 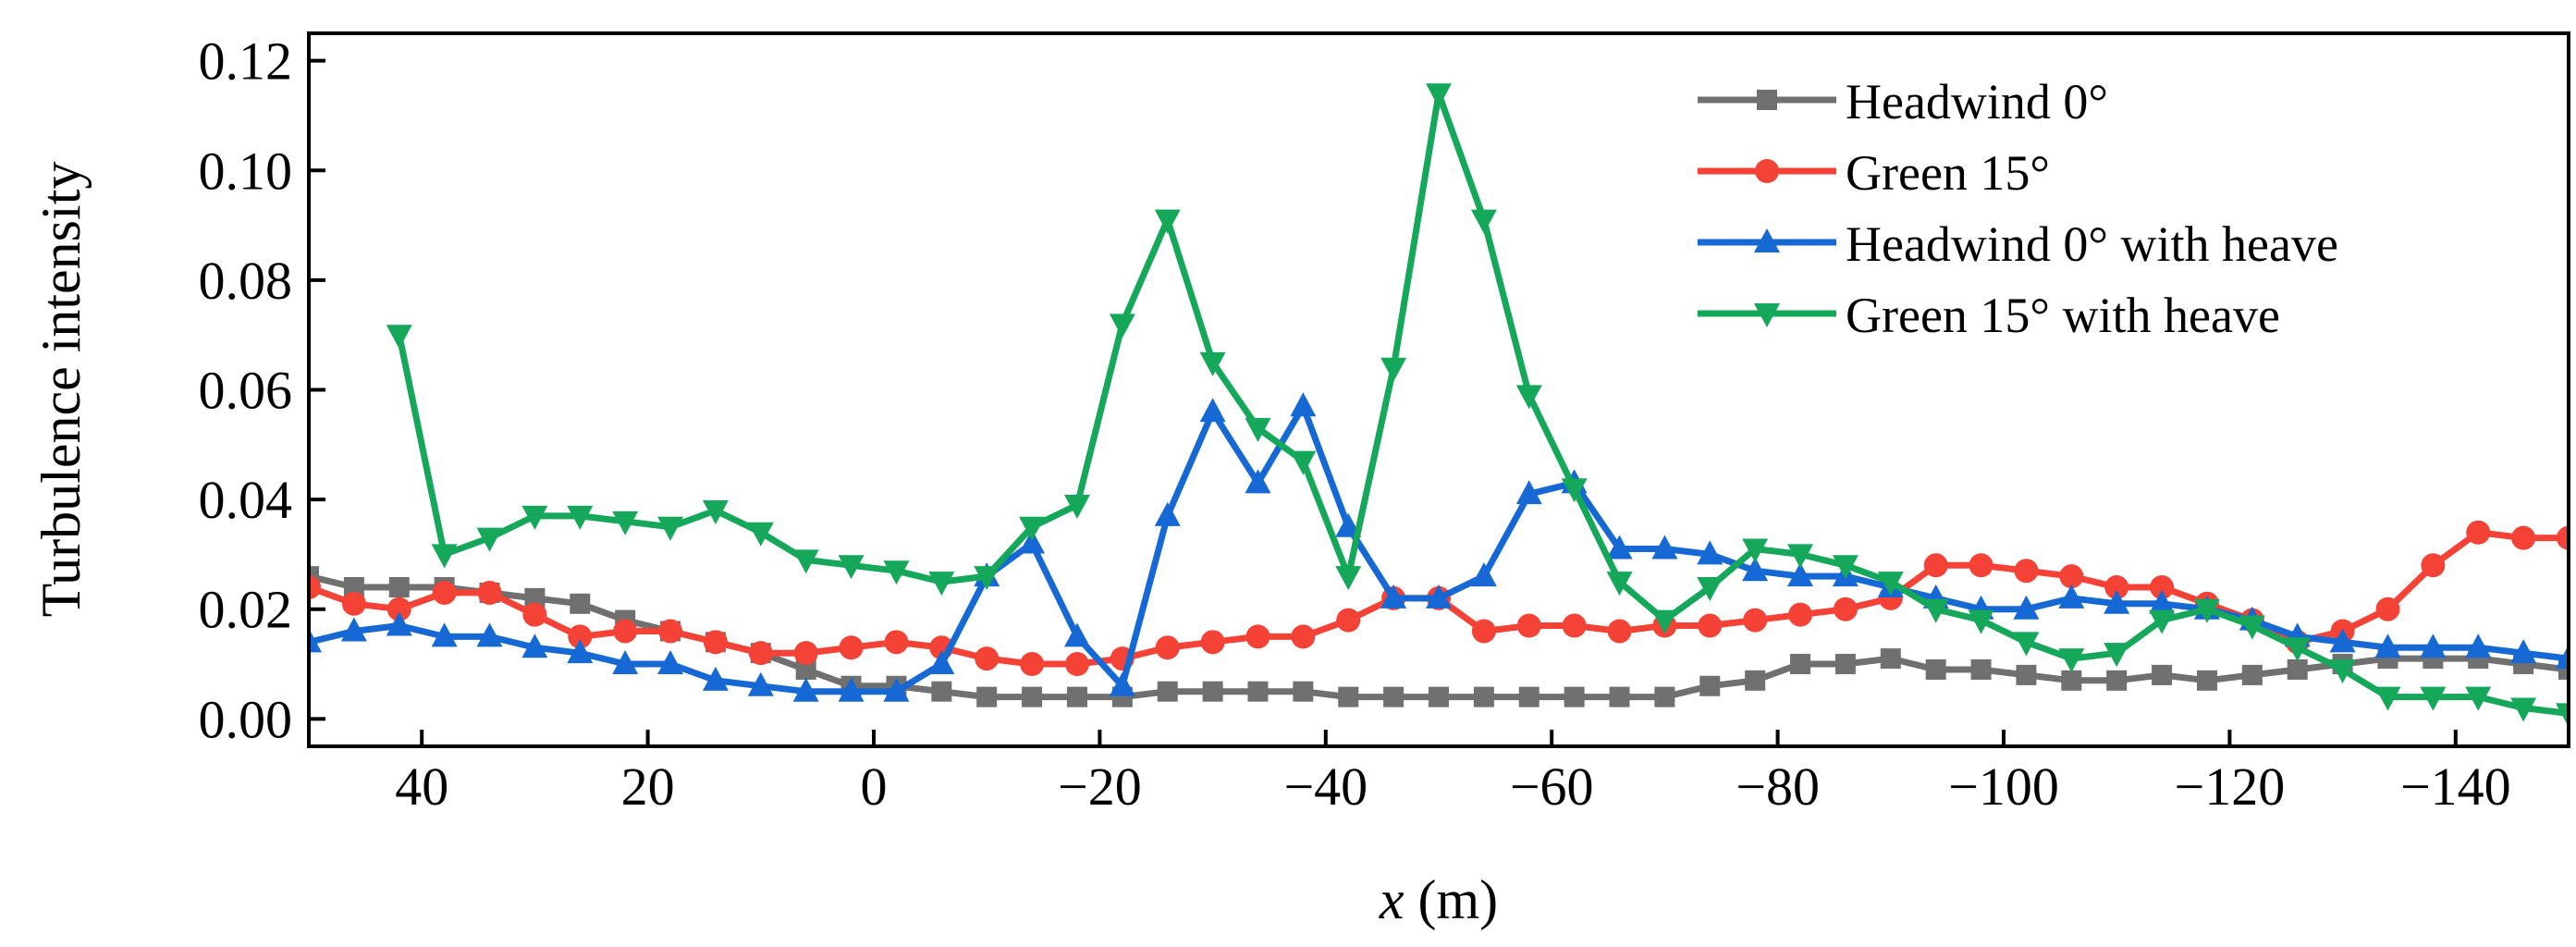 What do you see at coordinates (421, 786) in the screenshot?
I see `x-tick-label: 40` at bounding box center [421, 786].